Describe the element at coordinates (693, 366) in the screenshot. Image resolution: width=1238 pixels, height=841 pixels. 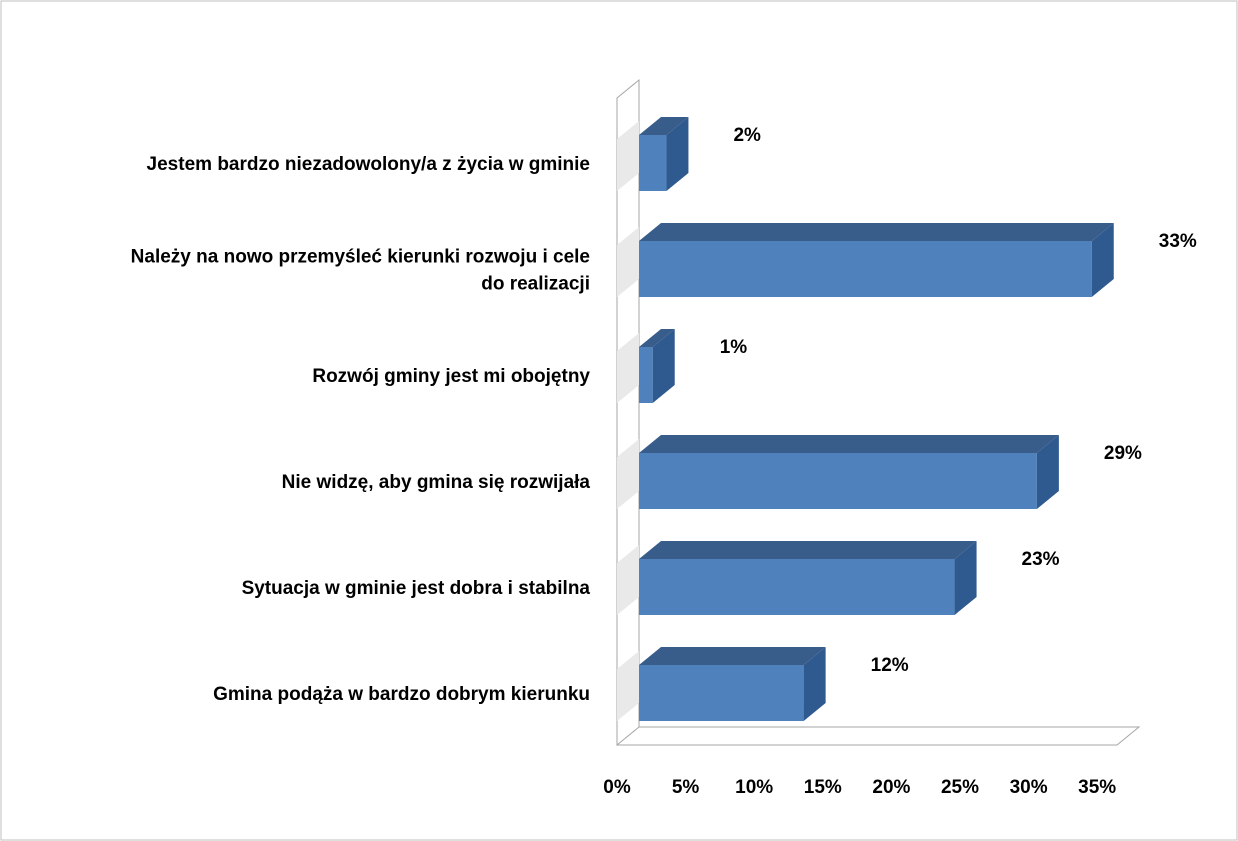
I see `bar: 1%` at that location.